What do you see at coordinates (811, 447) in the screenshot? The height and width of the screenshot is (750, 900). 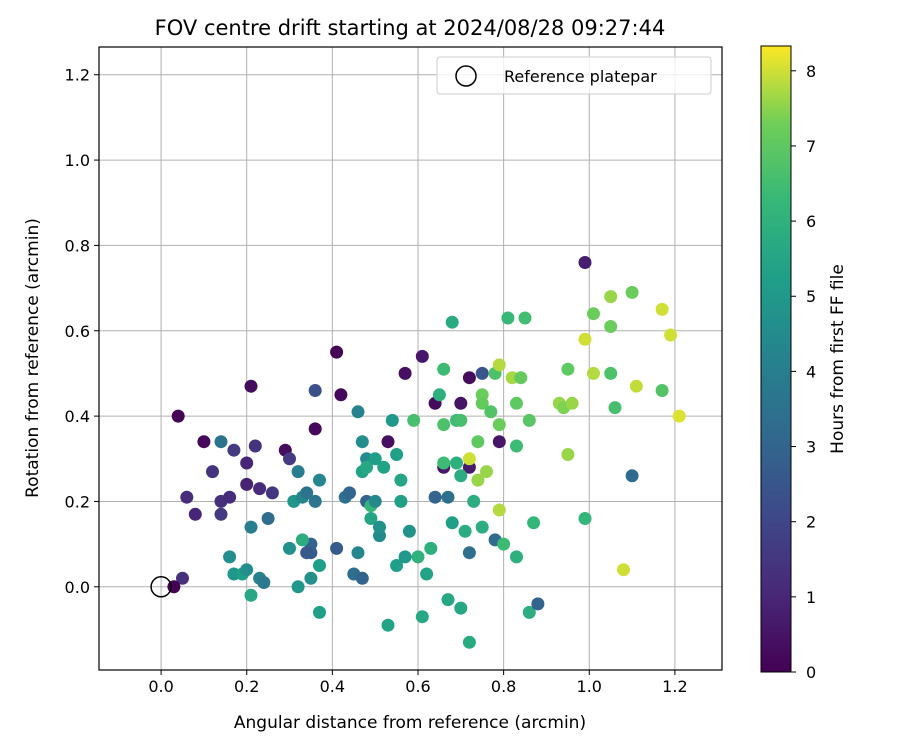 I see `colorbar-tick-label: 3` at bounding box center [811, 447].